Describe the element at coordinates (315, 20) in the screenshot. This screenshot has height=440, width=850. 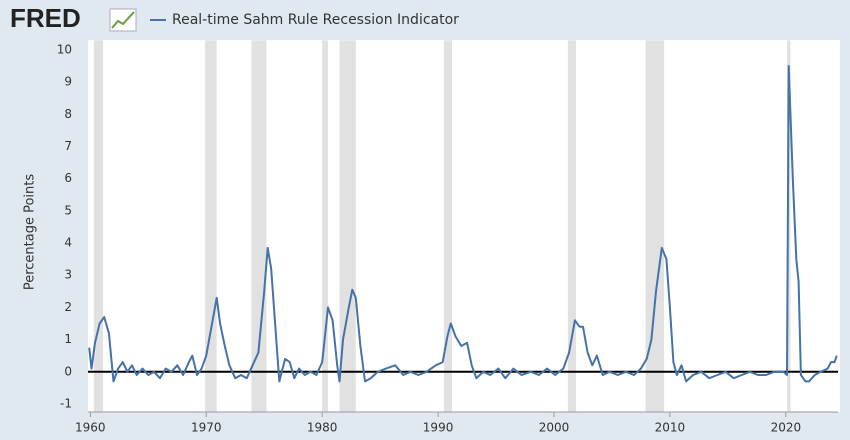
I see `legend-label: Real-time Sahm Rule Recession Indicator` at that location.